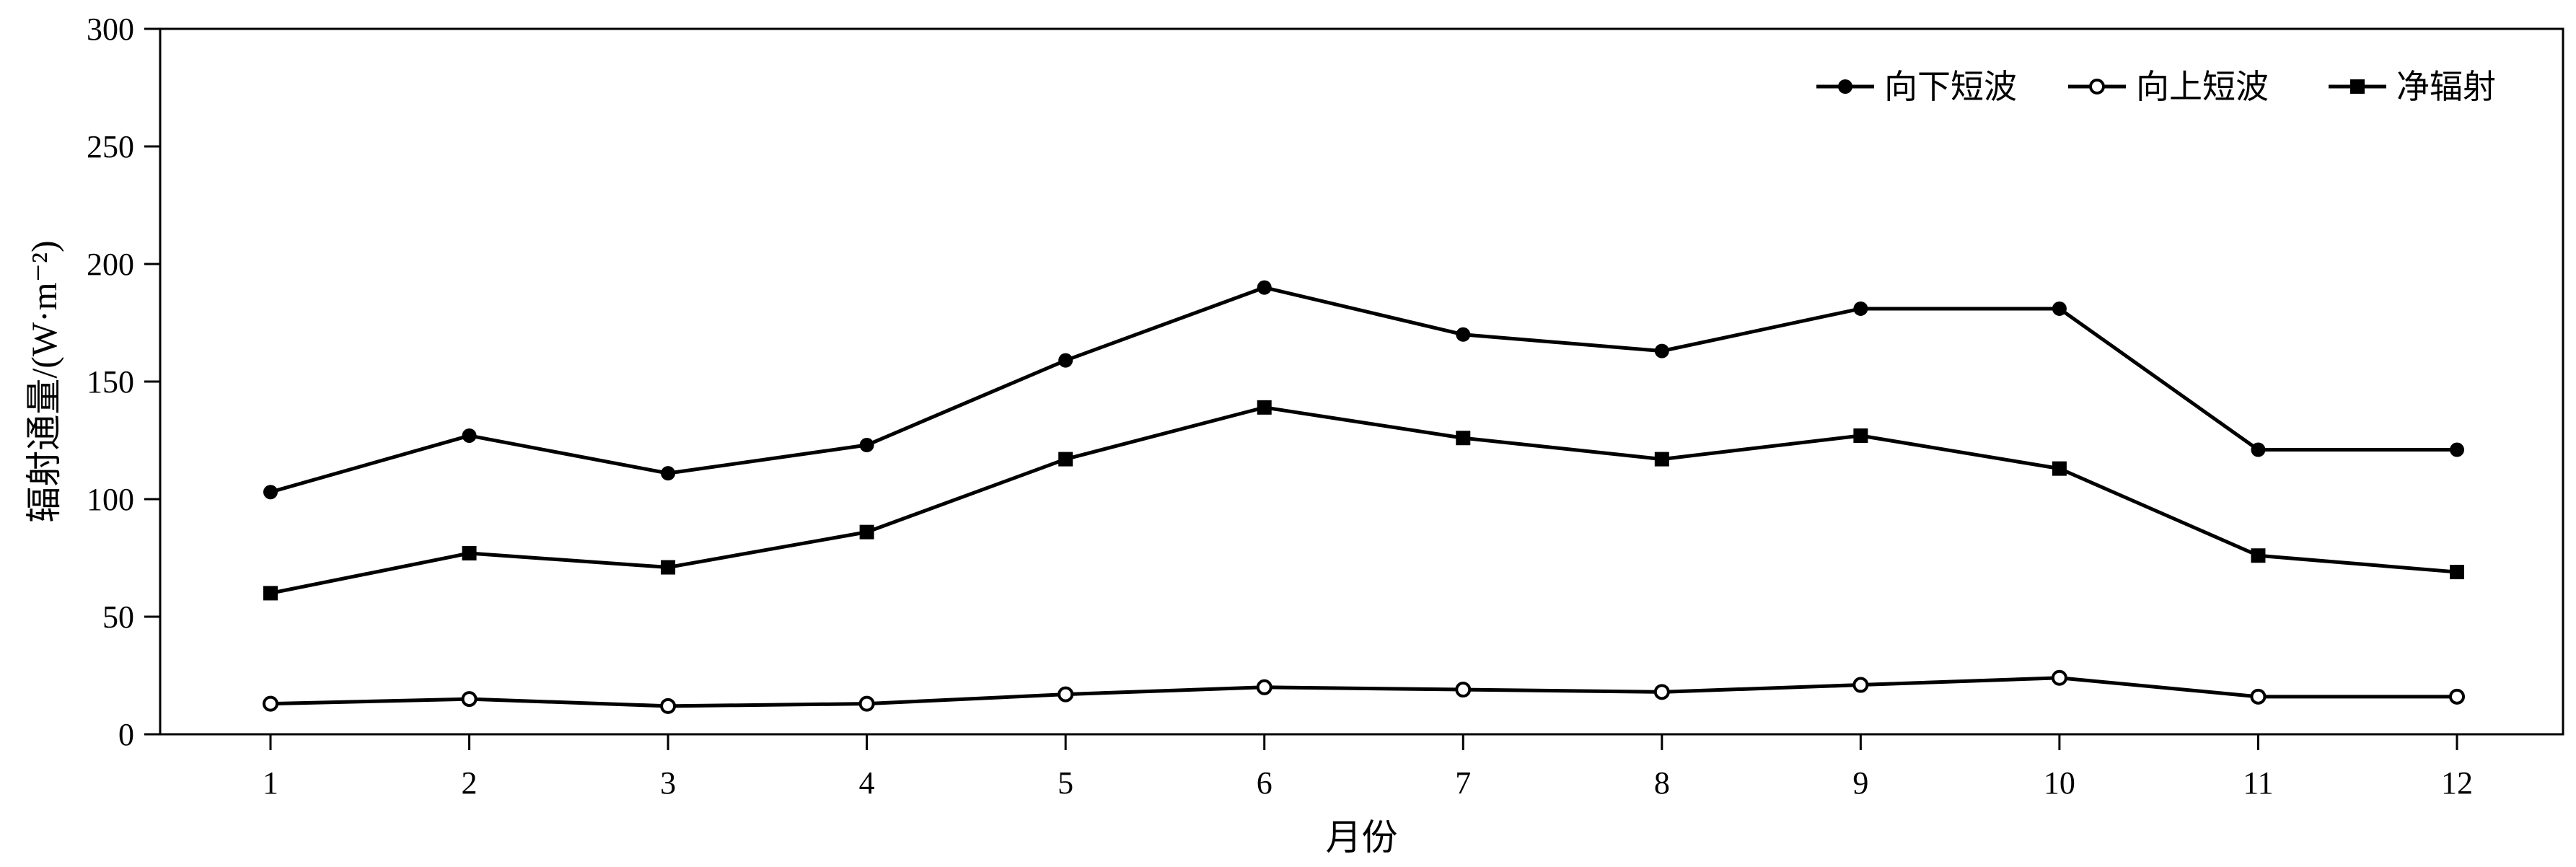  Describe the element at coordinates (2446, 87) in the screenshot. I see `legend-label: 净辐射` at that location.